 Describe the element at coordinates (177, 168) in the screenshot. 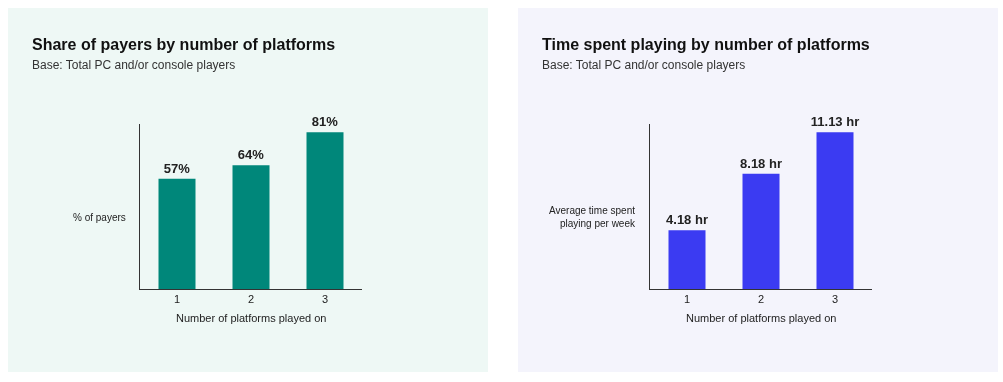

I see `data-label: 57%` at that location.